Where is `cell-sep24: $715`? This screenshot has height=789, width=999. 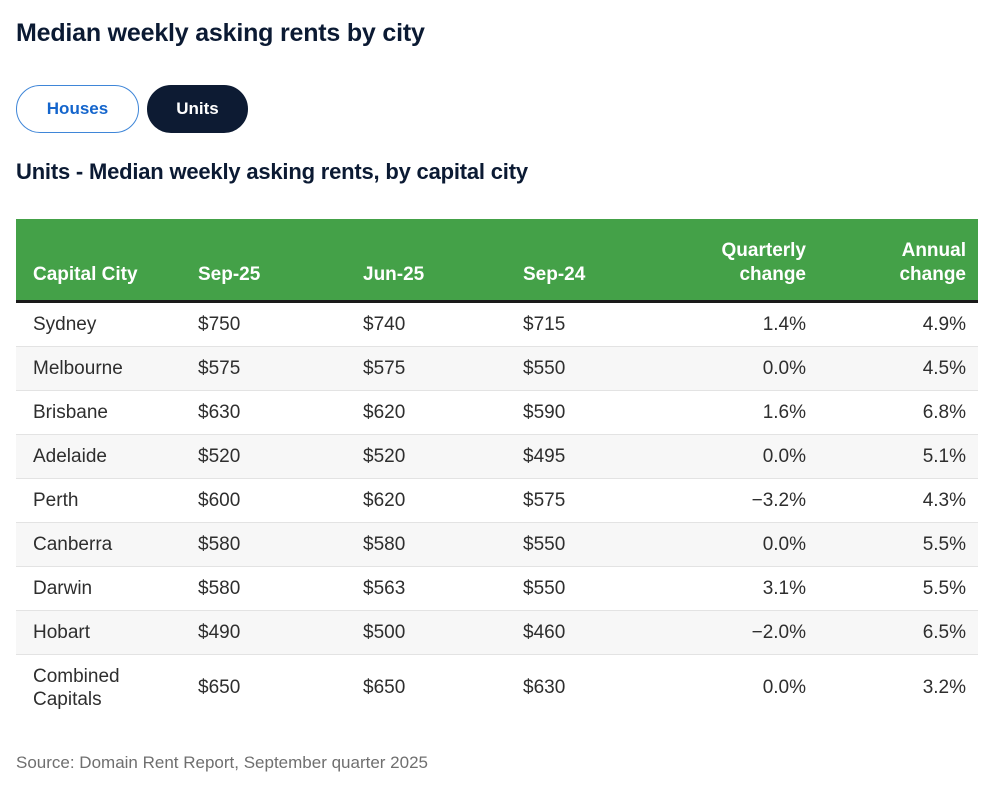 cell-sep24: $715 is located at coordinates (544, 324).